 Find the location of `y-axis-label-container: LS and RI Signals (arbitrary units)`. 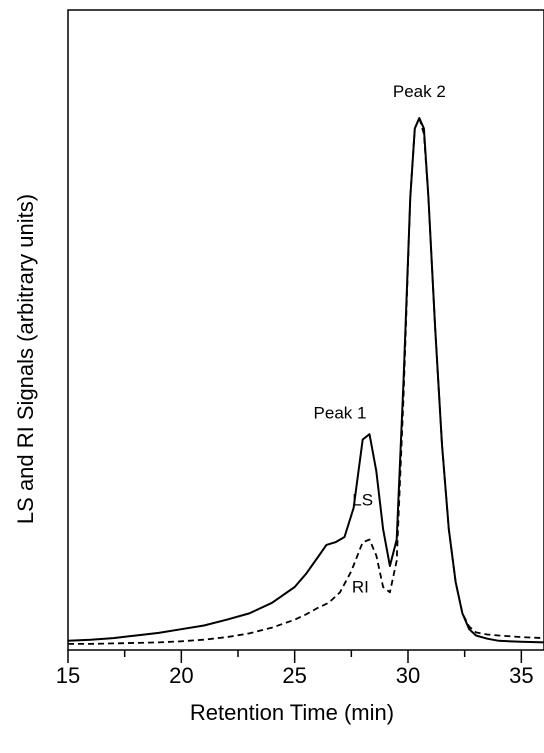

y-axis-label-container: LS and RI Signals (arbitrary units) is located at coordinates (24, 376).